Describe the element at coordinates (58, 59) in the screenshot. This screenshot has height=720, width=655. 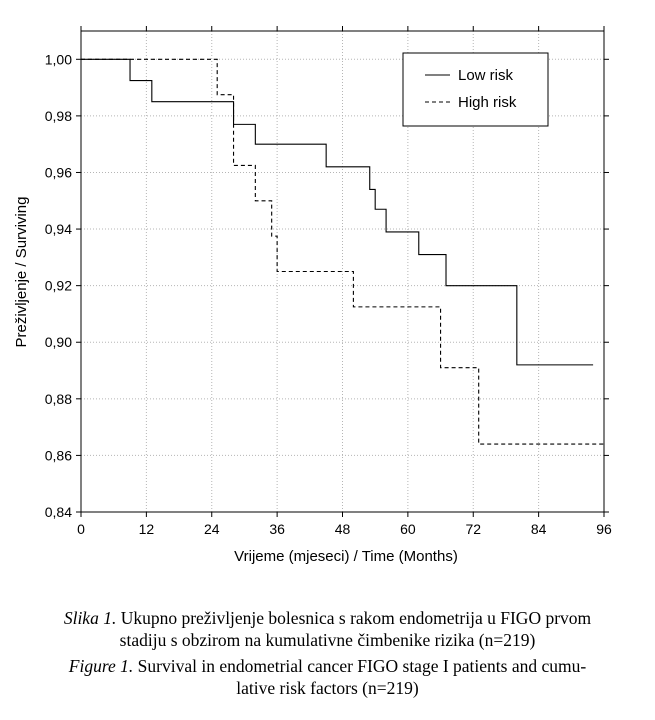
I see `y-tick-label: 1,00` at that location.